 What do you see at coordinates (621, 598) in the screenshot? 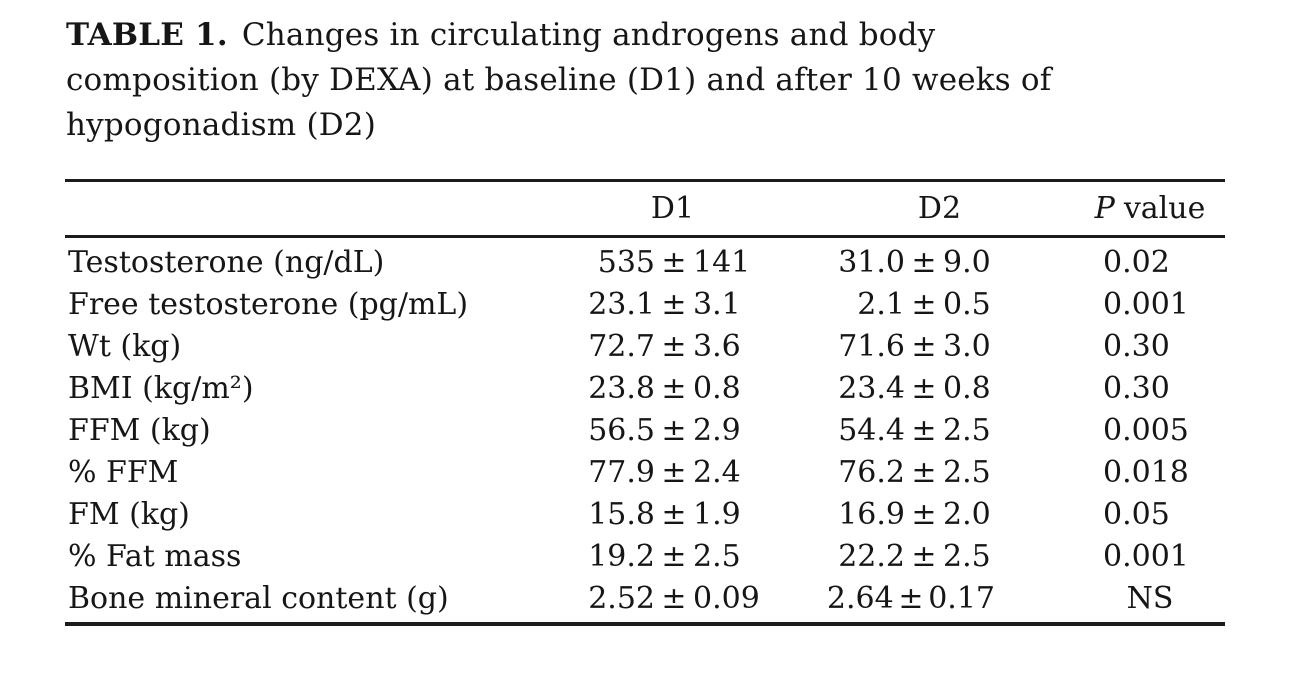
I see `d1-mean: 2.52` at bounding box center [621, 598].